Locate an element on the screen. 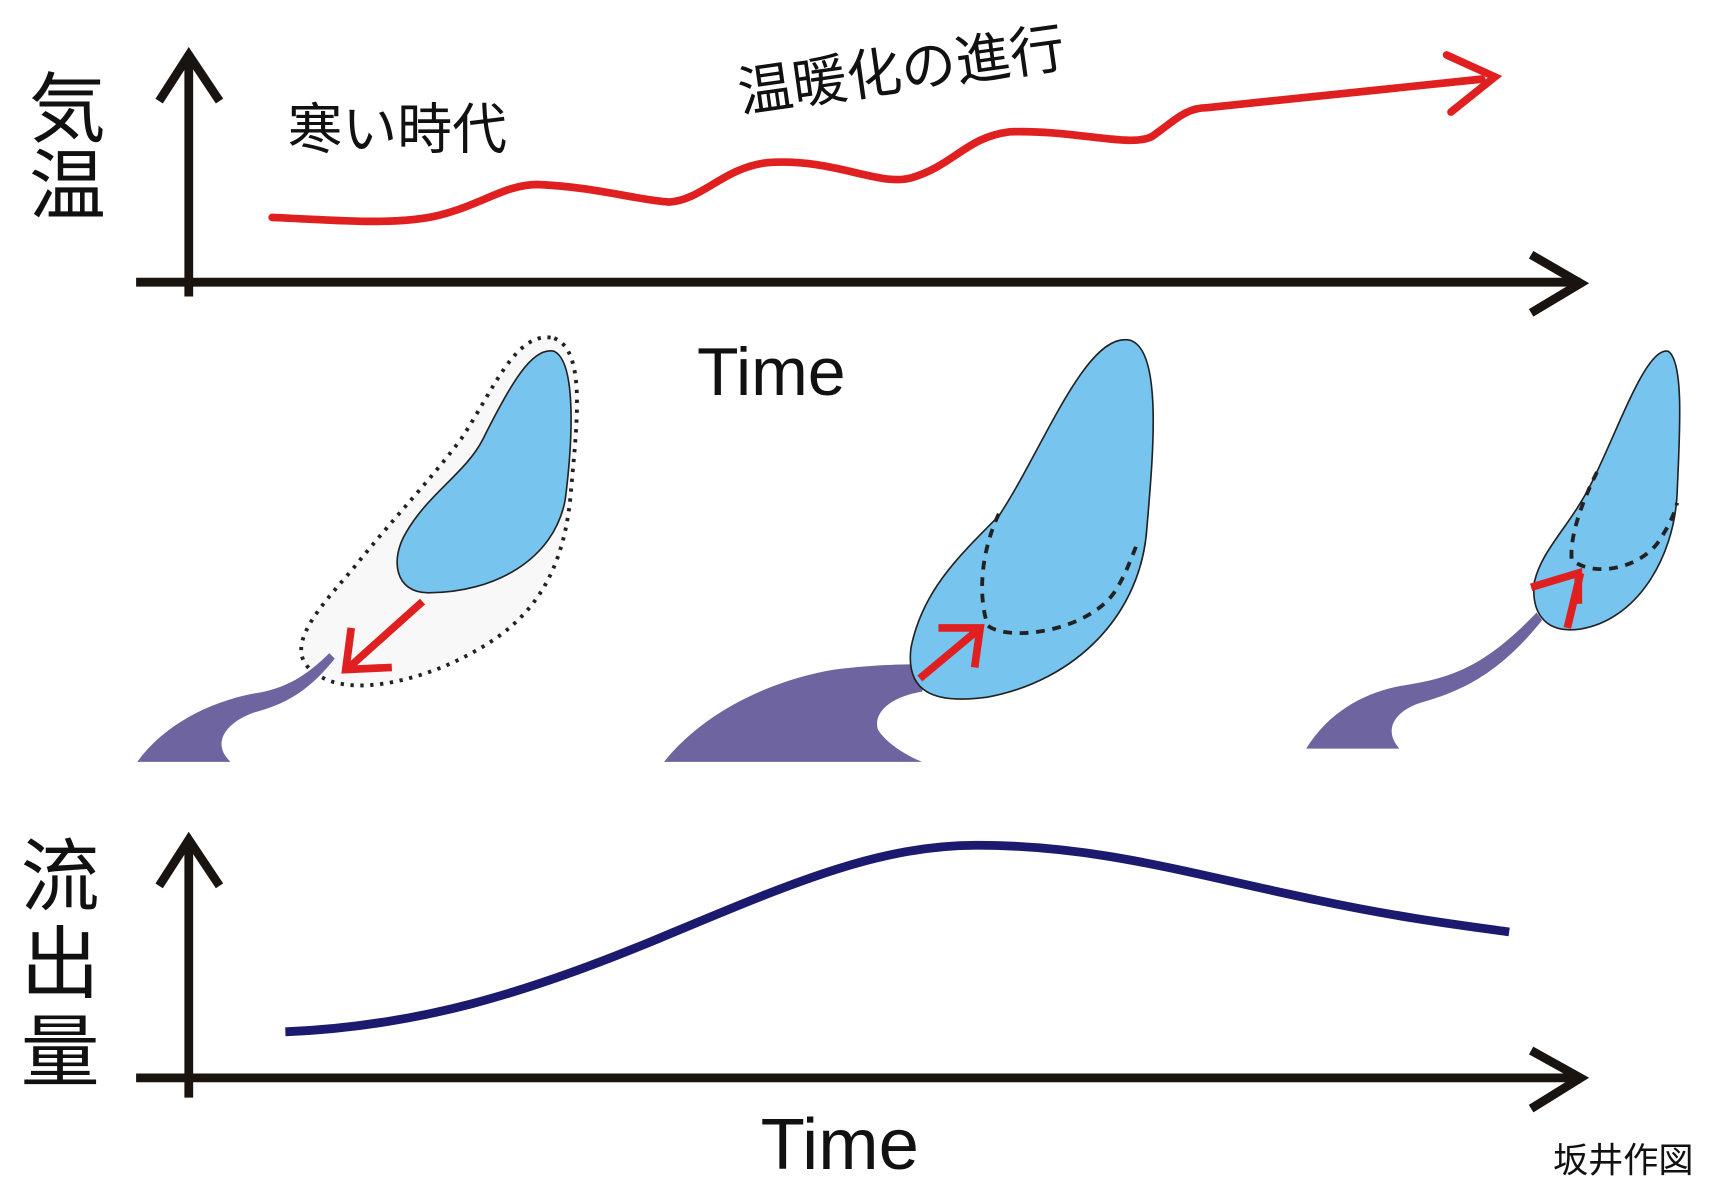 This screenshot has height=1179, width=1721. axis-label: 気温 is located at coordinates (60, 145).